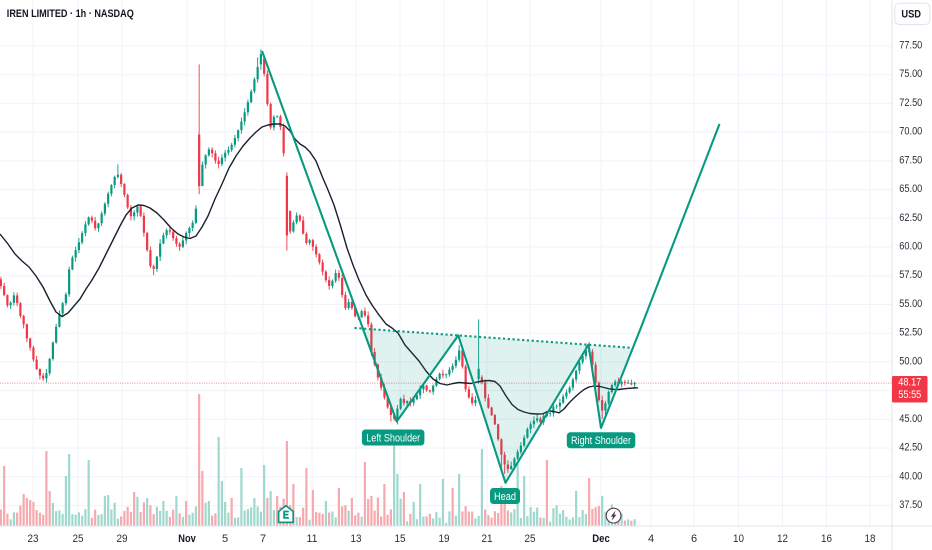 This screenshot has height=550, width=932. Describe the element at coordinates (910, 46) in the screenshot. I see `svg-text: 77.50` at that location.